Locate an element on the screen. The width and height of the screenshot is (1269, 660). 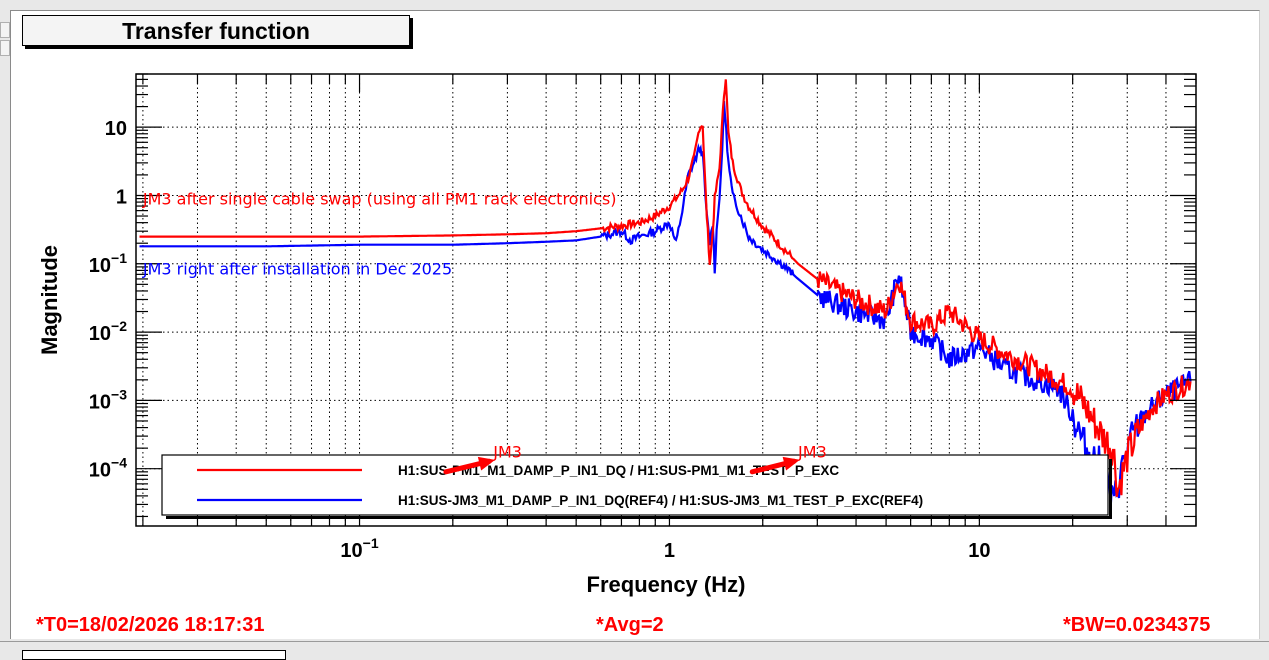
status-bw: *BW=0.0234375 is located at coordinates (1137, 625).